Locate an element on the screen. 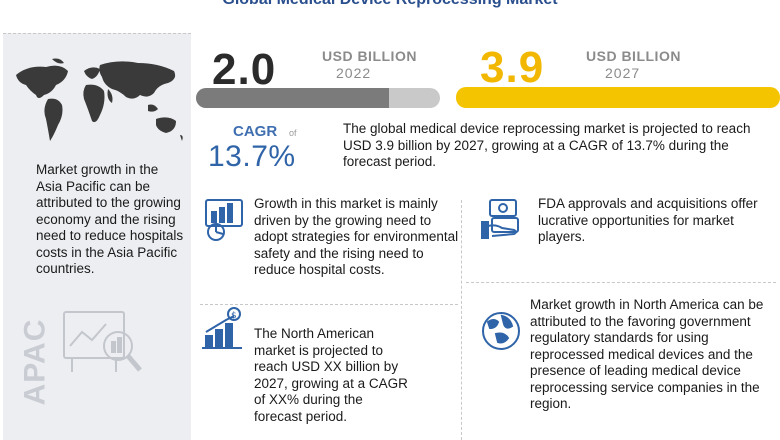 The height and width of the screenshot is (440, 780). globe-icon is located at coordinates (501, 331).